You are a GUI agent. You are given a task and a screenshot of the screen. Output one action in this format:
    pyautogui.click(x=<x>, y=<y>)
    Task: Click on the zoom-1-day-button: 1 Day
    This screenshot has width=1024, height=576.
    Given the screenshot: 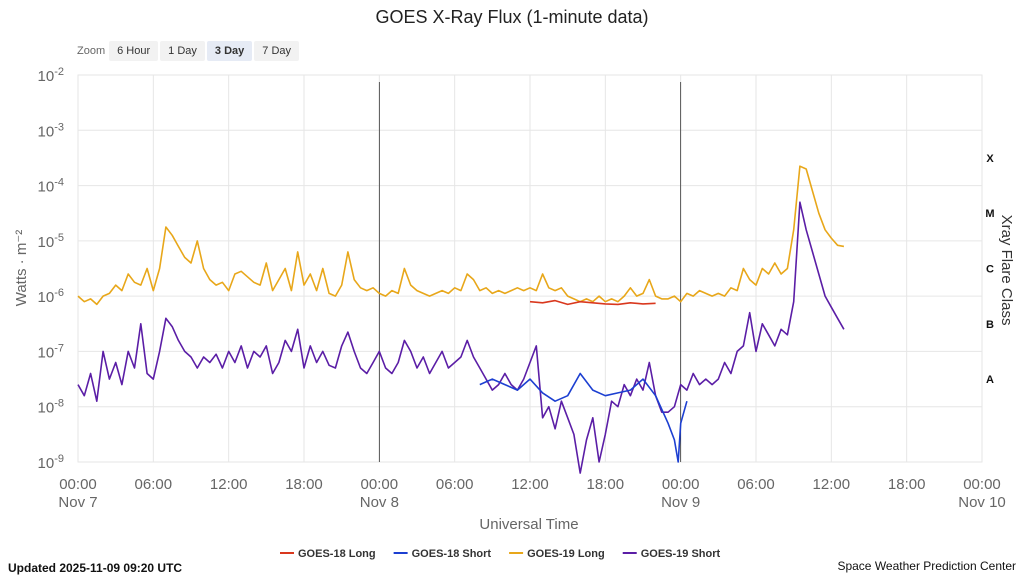 What is the action you would take?
    pyautogui.click(x=182, y=51)
    